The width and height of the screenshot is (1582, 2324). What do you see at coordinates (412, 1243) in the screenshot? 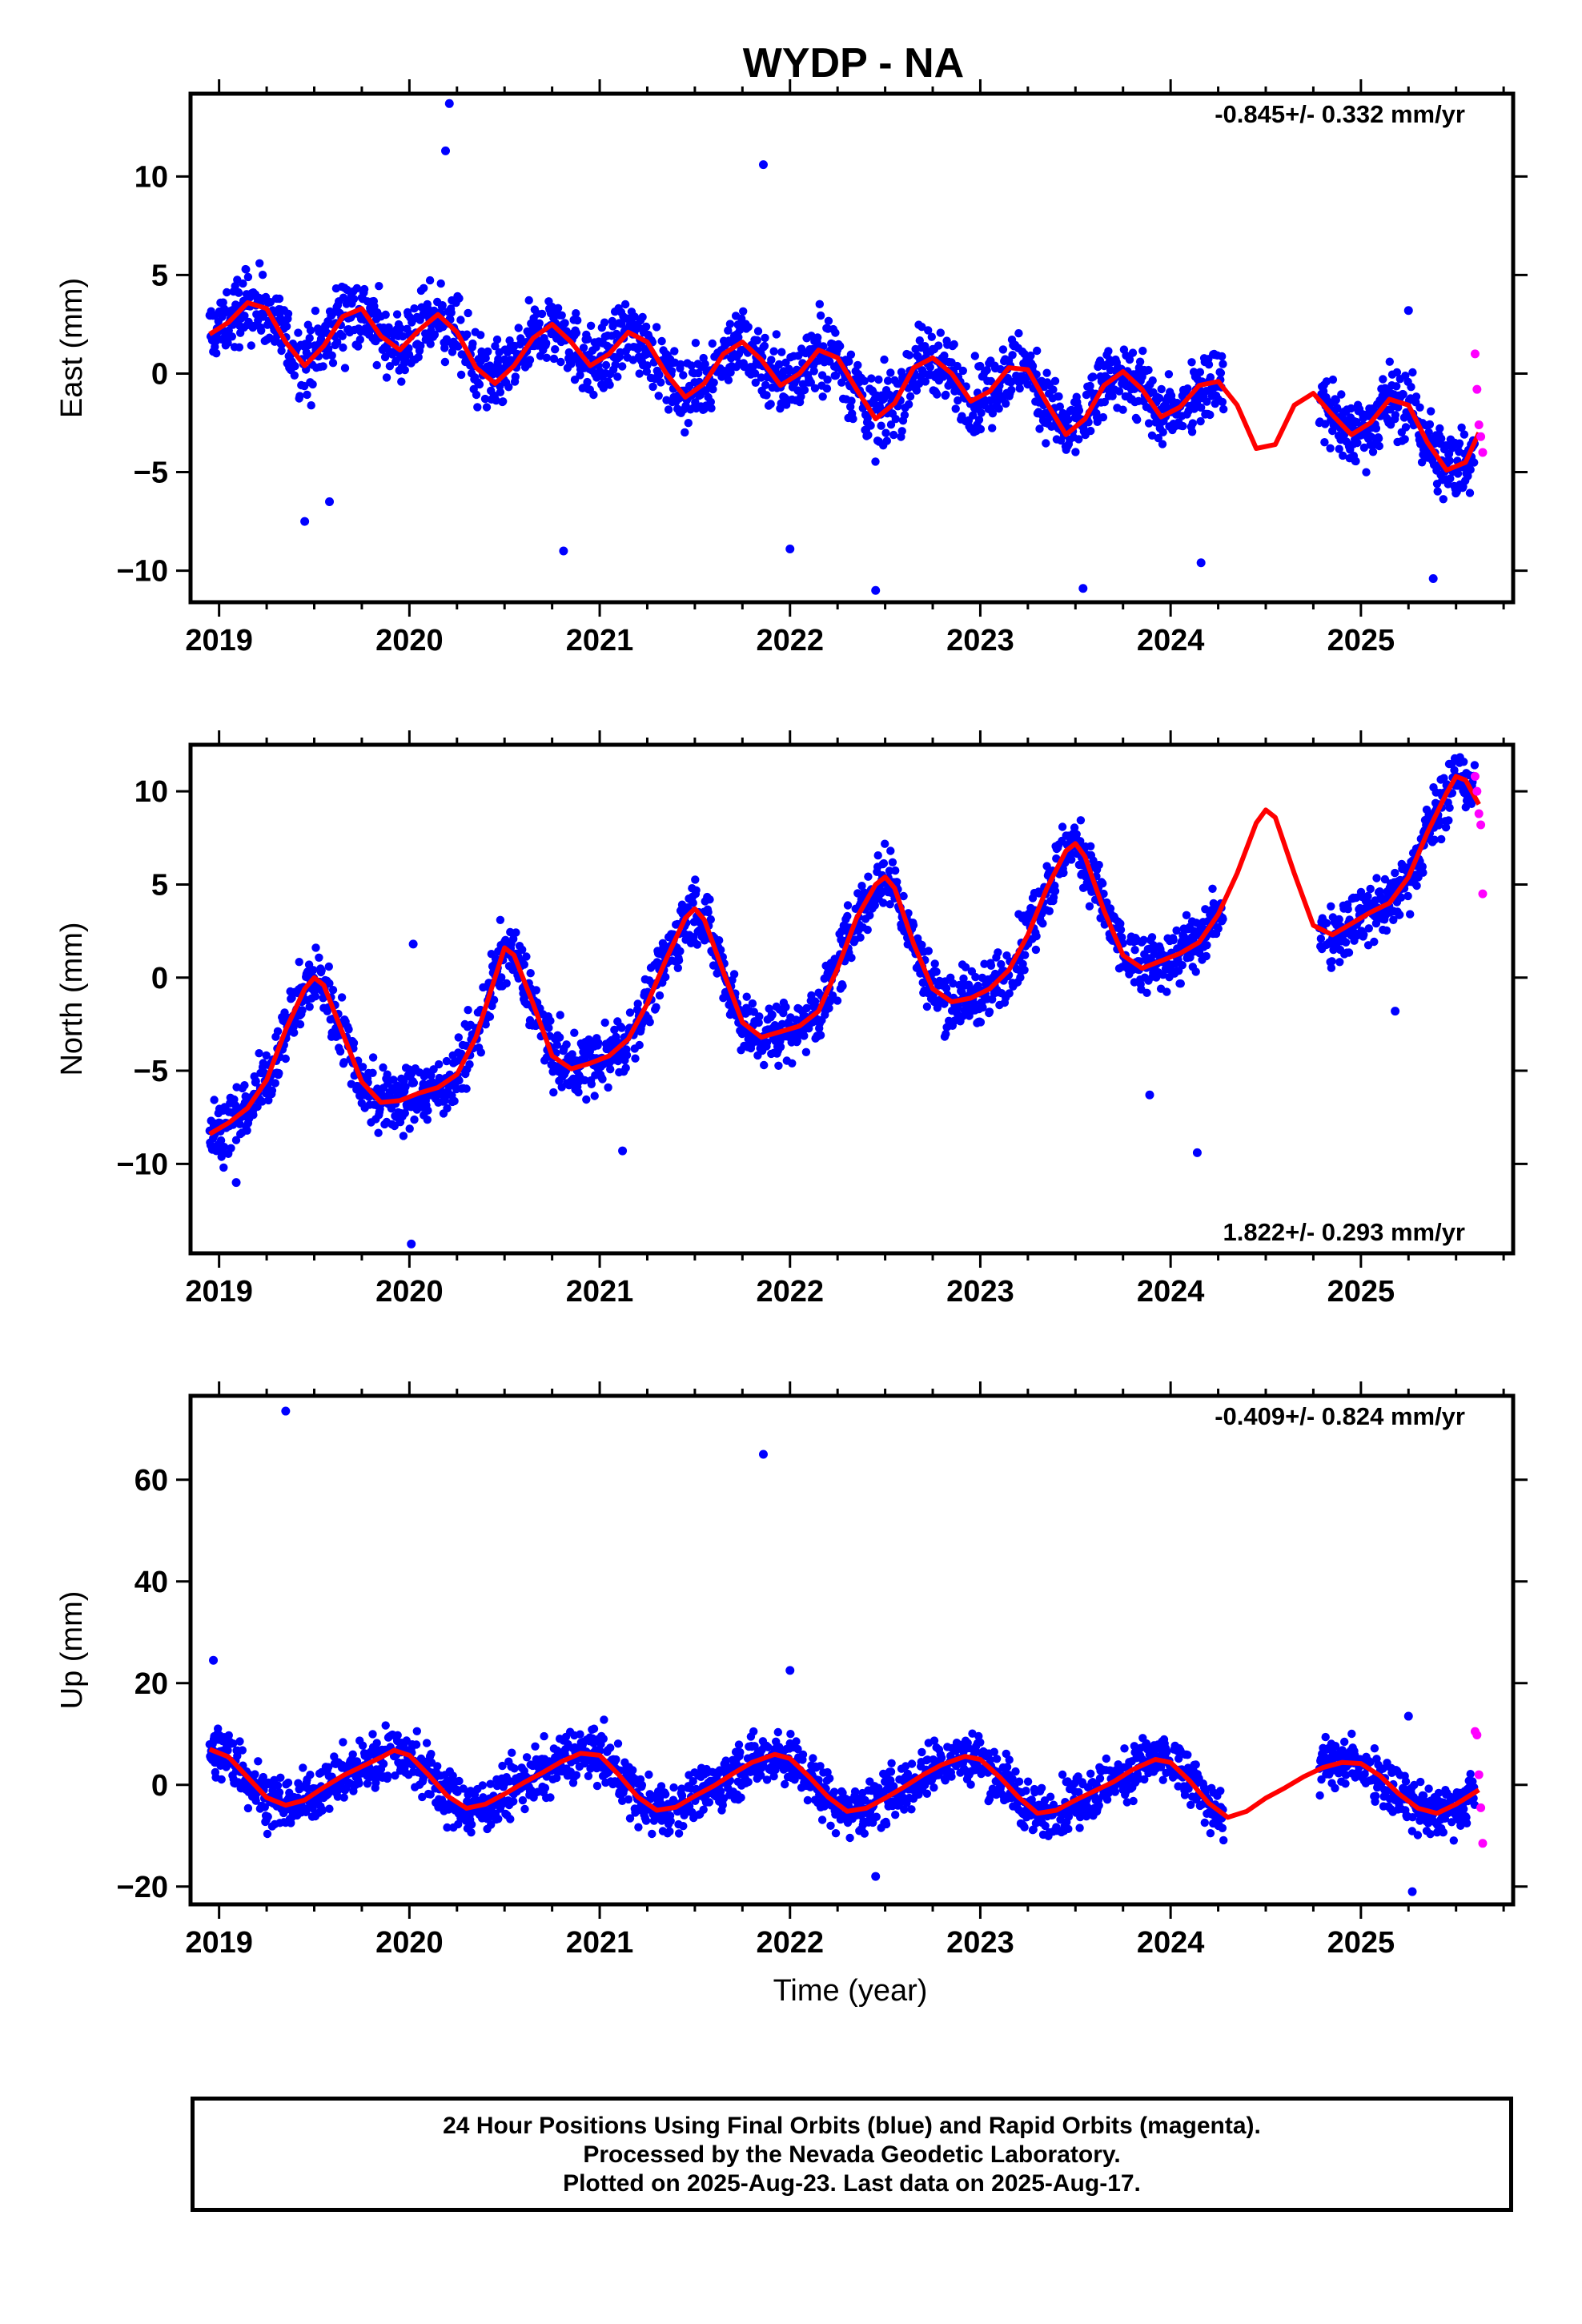
I see `north-outlier-point` at bounding box center [412, 1243].